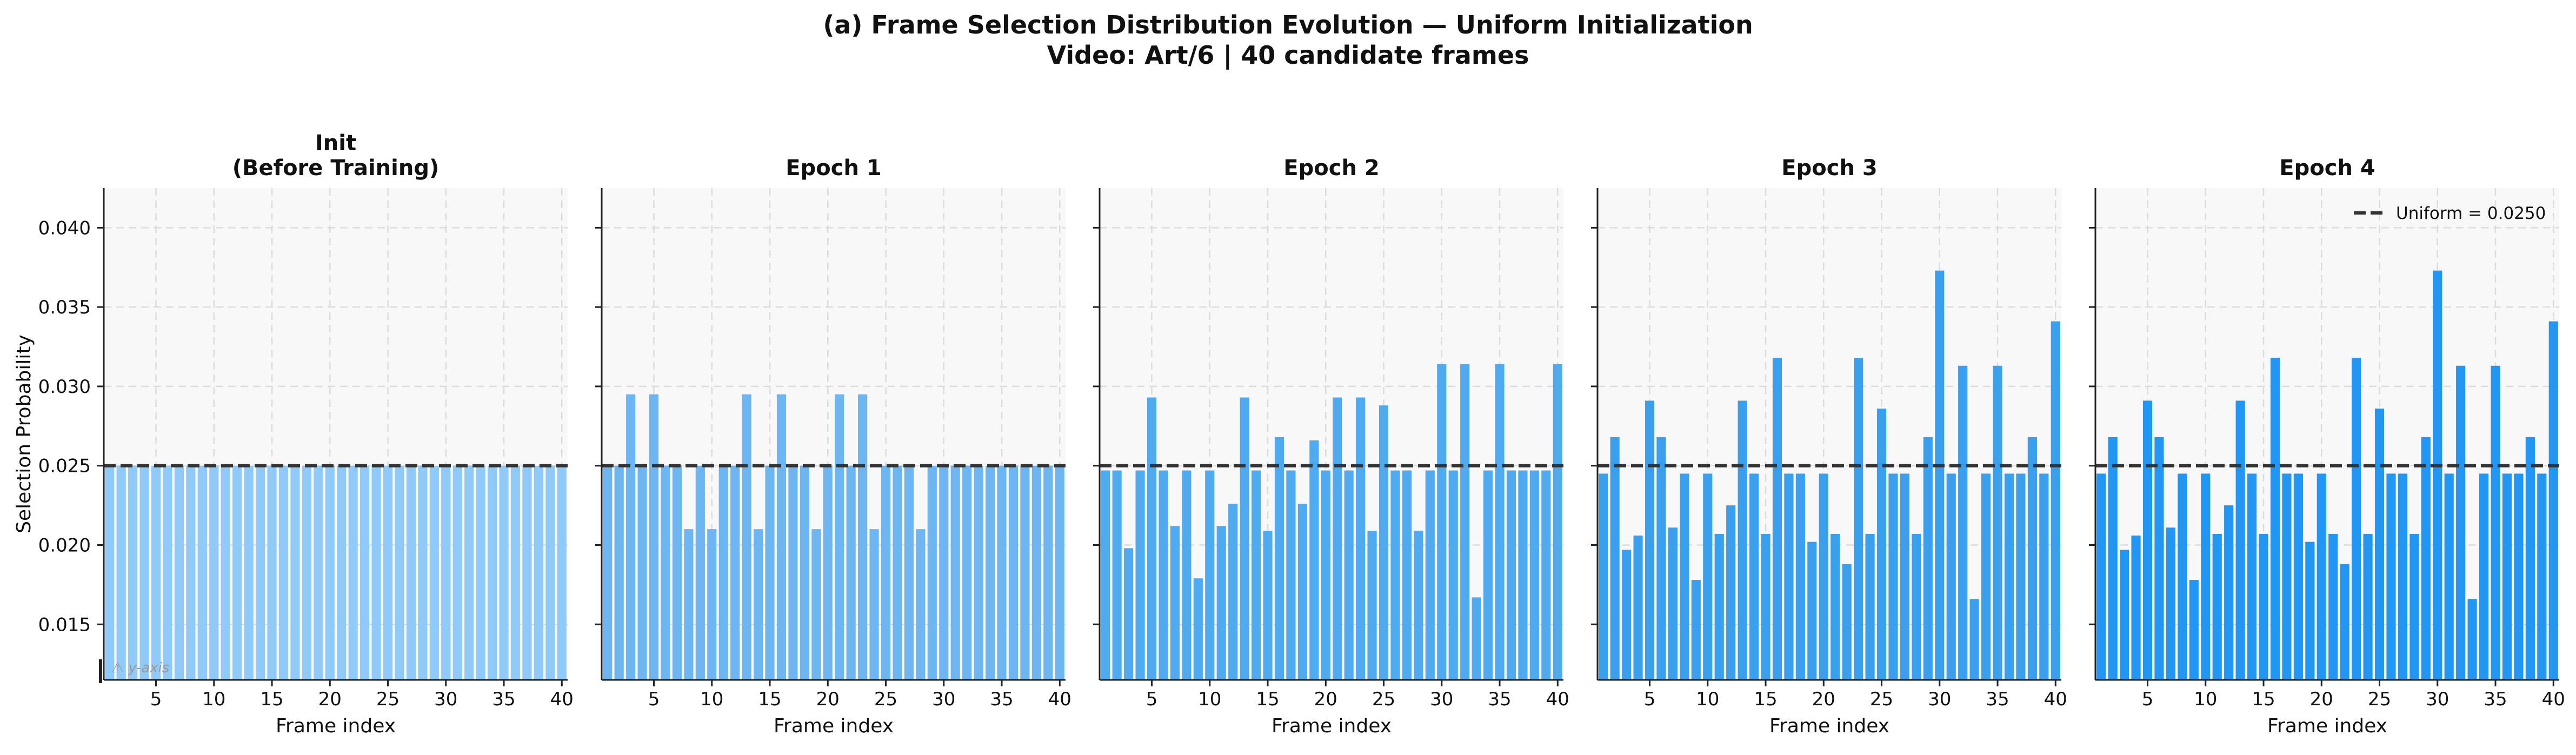  I want to click on chart-panel-1: 5 10 15 20 25 30 35 40 Frame index Epoch 1, so click(833, 446).